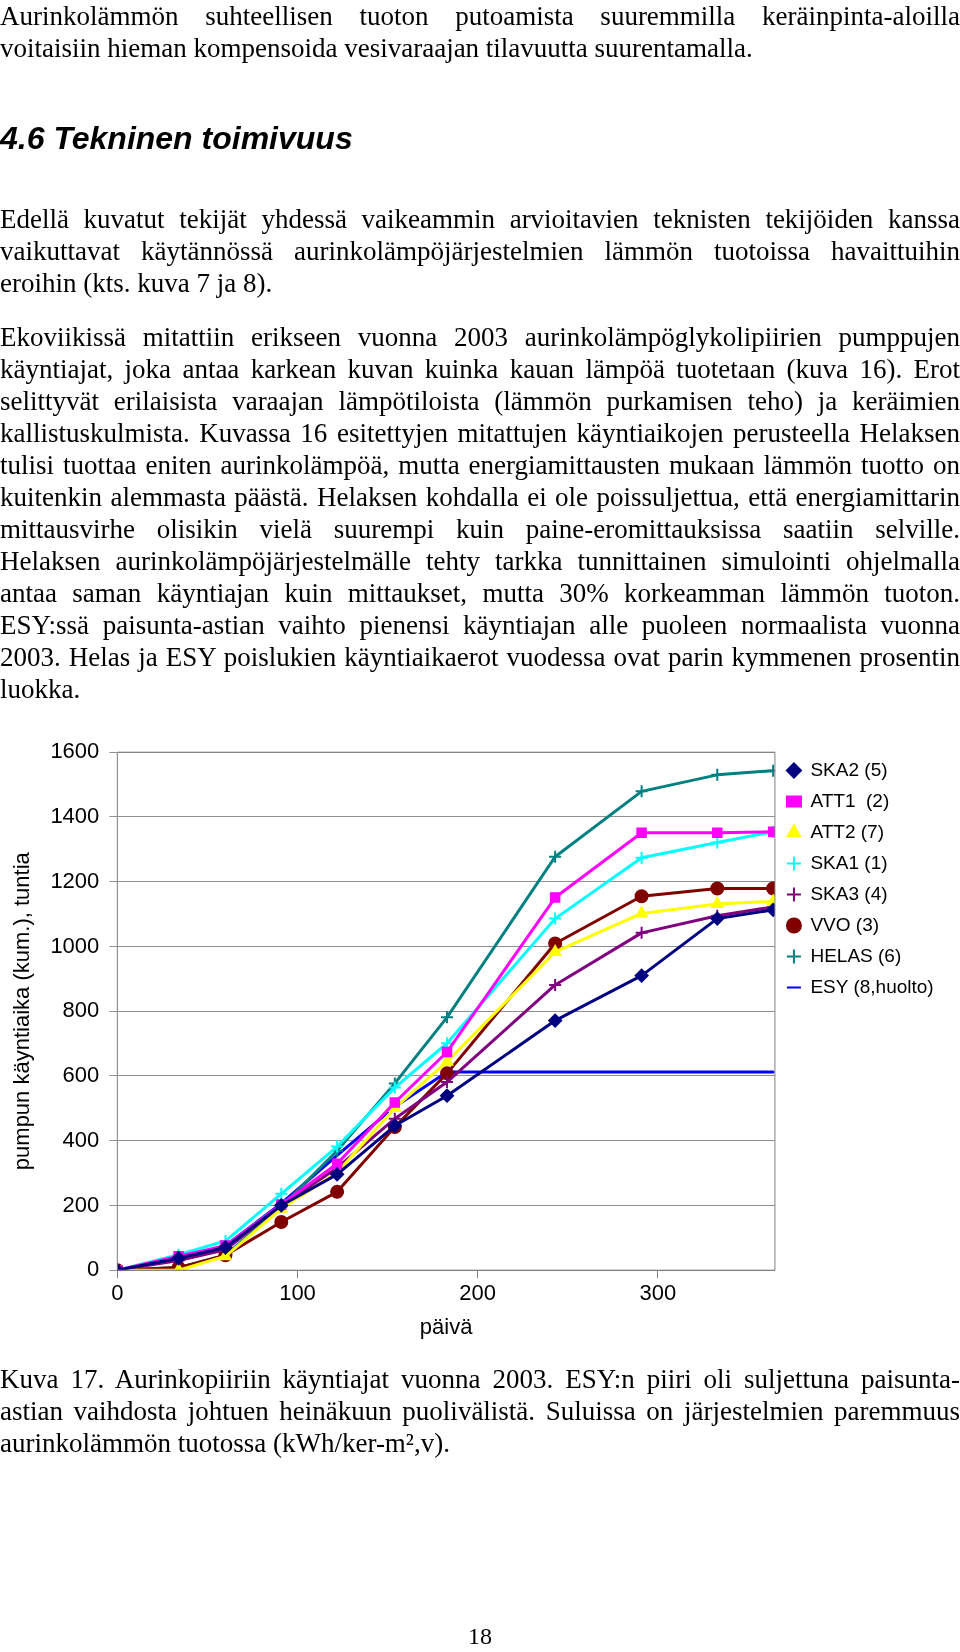  I want to click on legend-label: ESY (8,huolto), so click(872, 986).